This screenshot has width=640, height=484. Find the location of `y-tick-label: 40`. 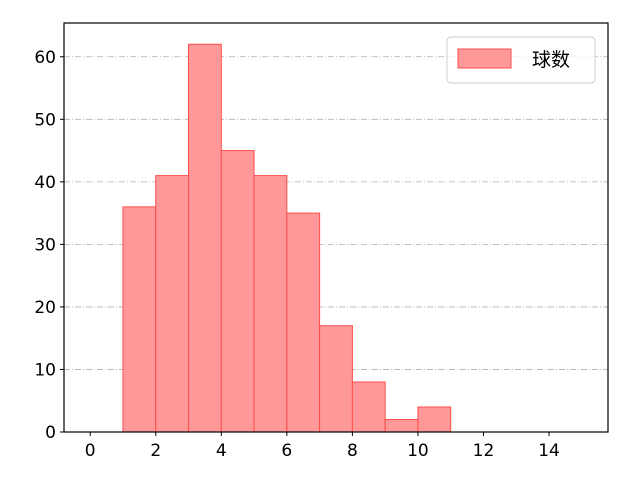

y-tick-label: 40 is located at coordinates (45, 183).